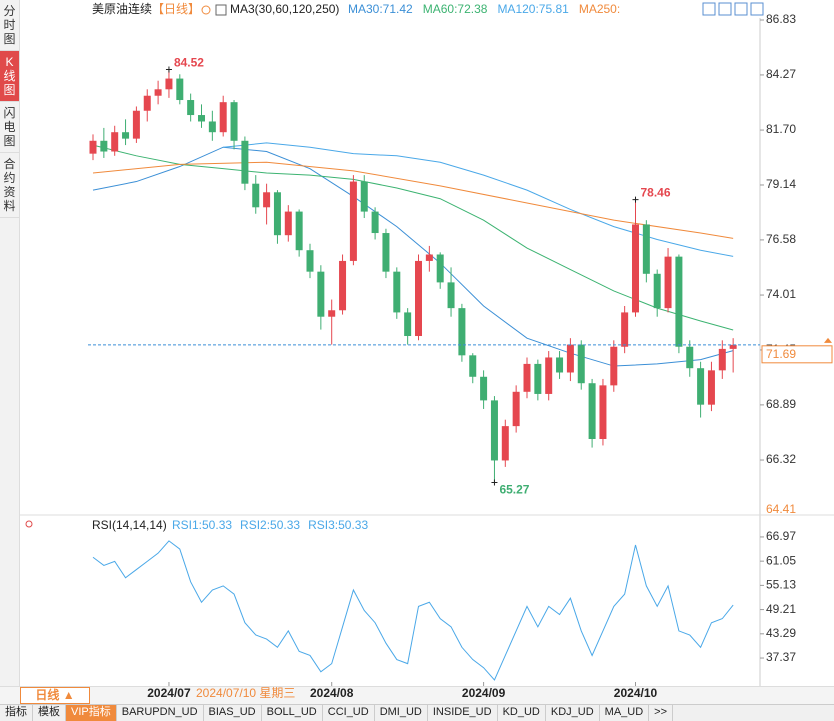 This screenshot has height=721, width=834. I want to click on annotation-label: 78.46, so click(656, 193).